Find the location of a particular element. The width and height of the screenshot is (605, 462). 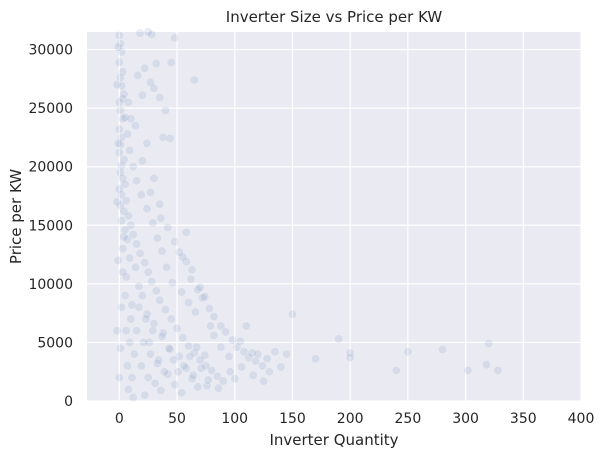

y-tick-label: 20000 is located at coordinates (50, 168).